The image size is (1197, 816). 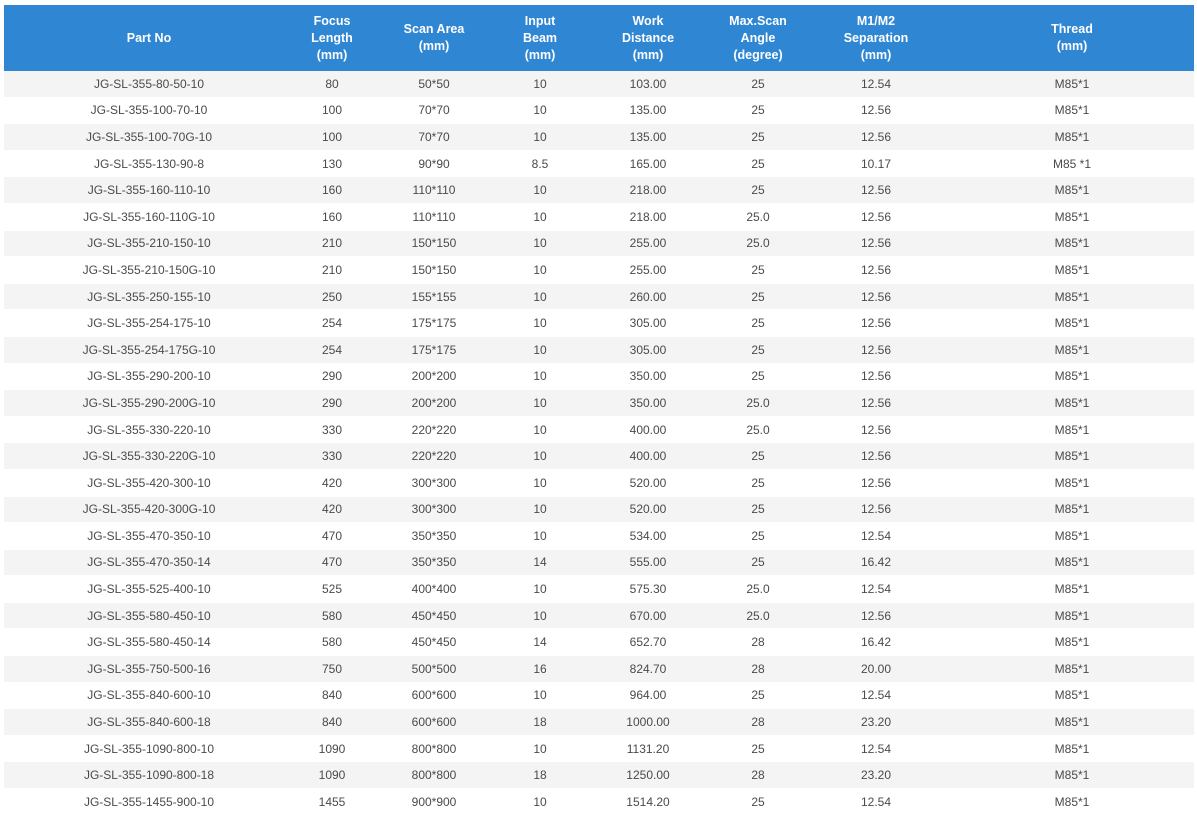 What do you see at coordinates (332, 297) in the screenshot?
I see `cell-focus-length: 250` at bounding box center [332, 297].